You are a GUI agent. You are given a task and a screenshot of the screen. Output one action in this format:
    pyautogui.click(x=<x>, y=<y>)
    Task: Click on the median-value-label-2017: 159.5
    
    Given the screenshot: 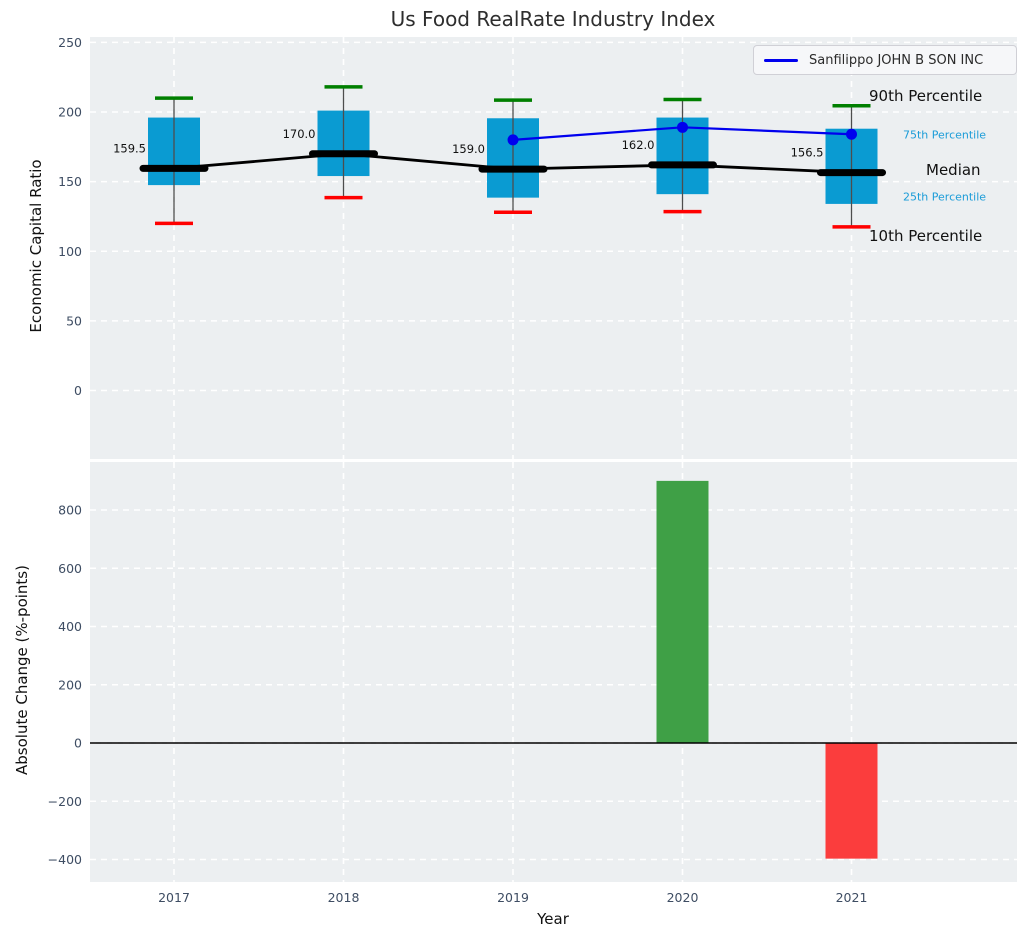 What is the action you would take?
    pyautogui.click(x=129, y=148)
    